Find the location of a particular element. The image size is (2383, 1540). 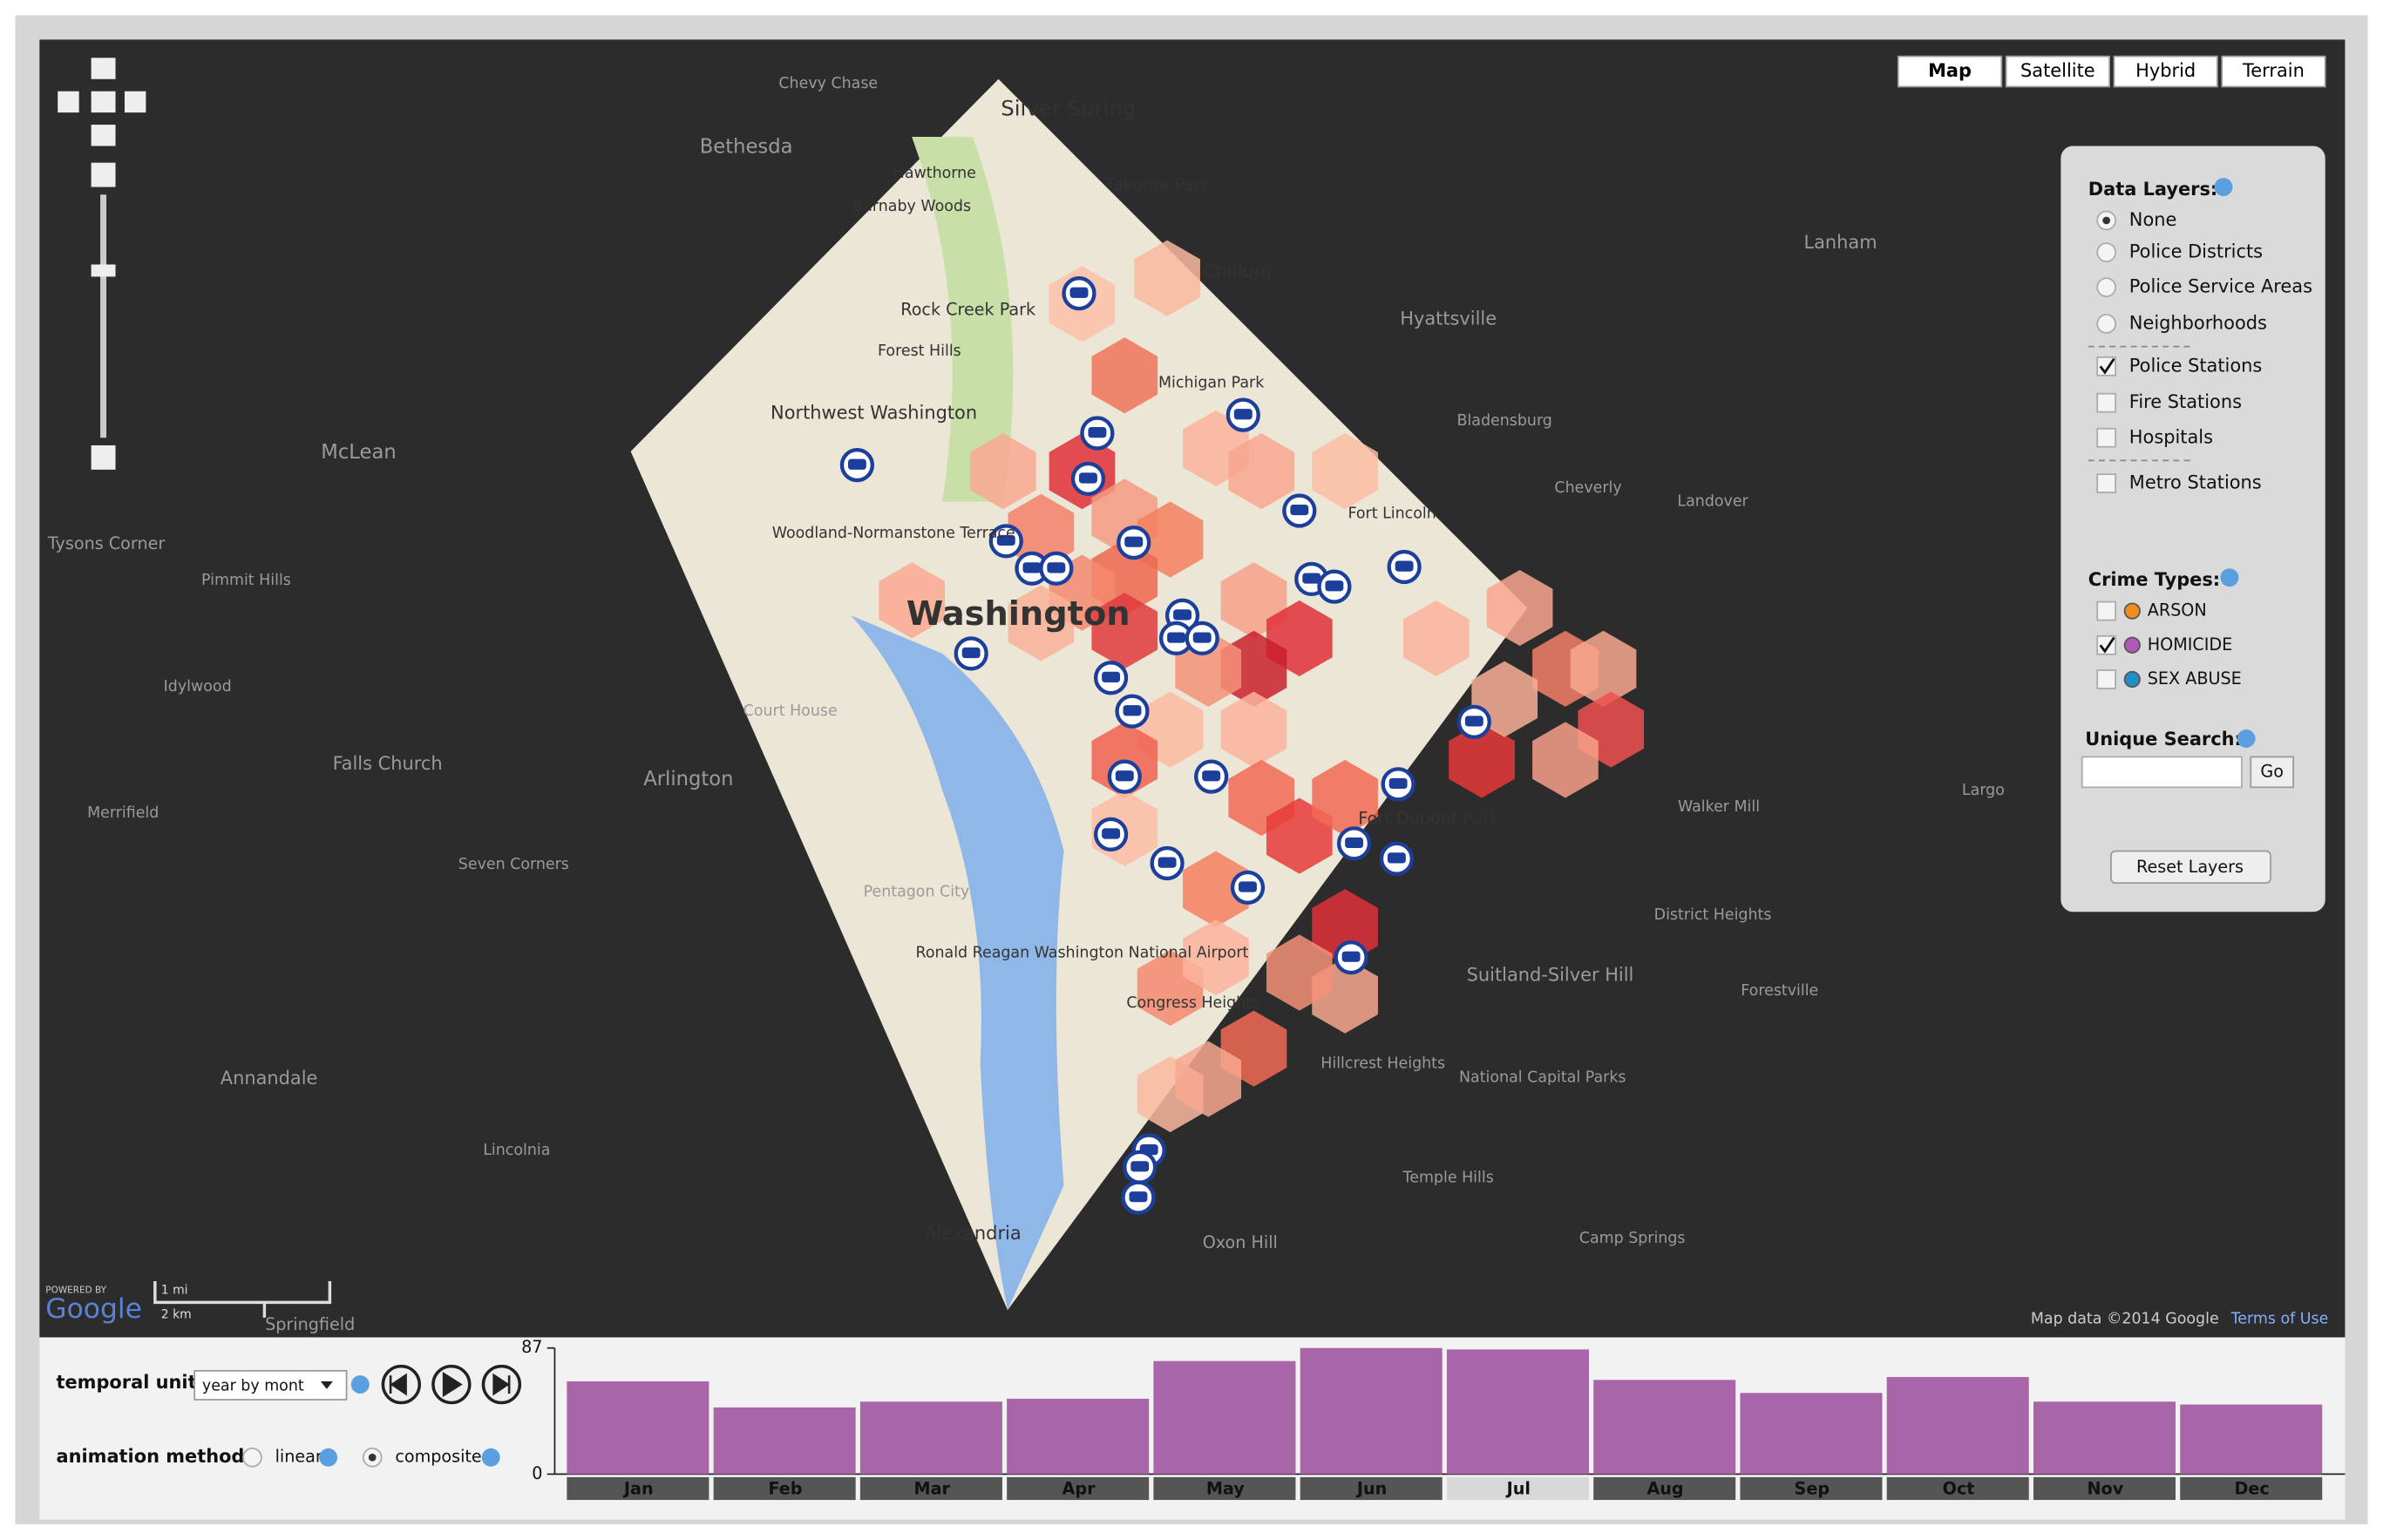

select is located at coordinates (270, 1385).